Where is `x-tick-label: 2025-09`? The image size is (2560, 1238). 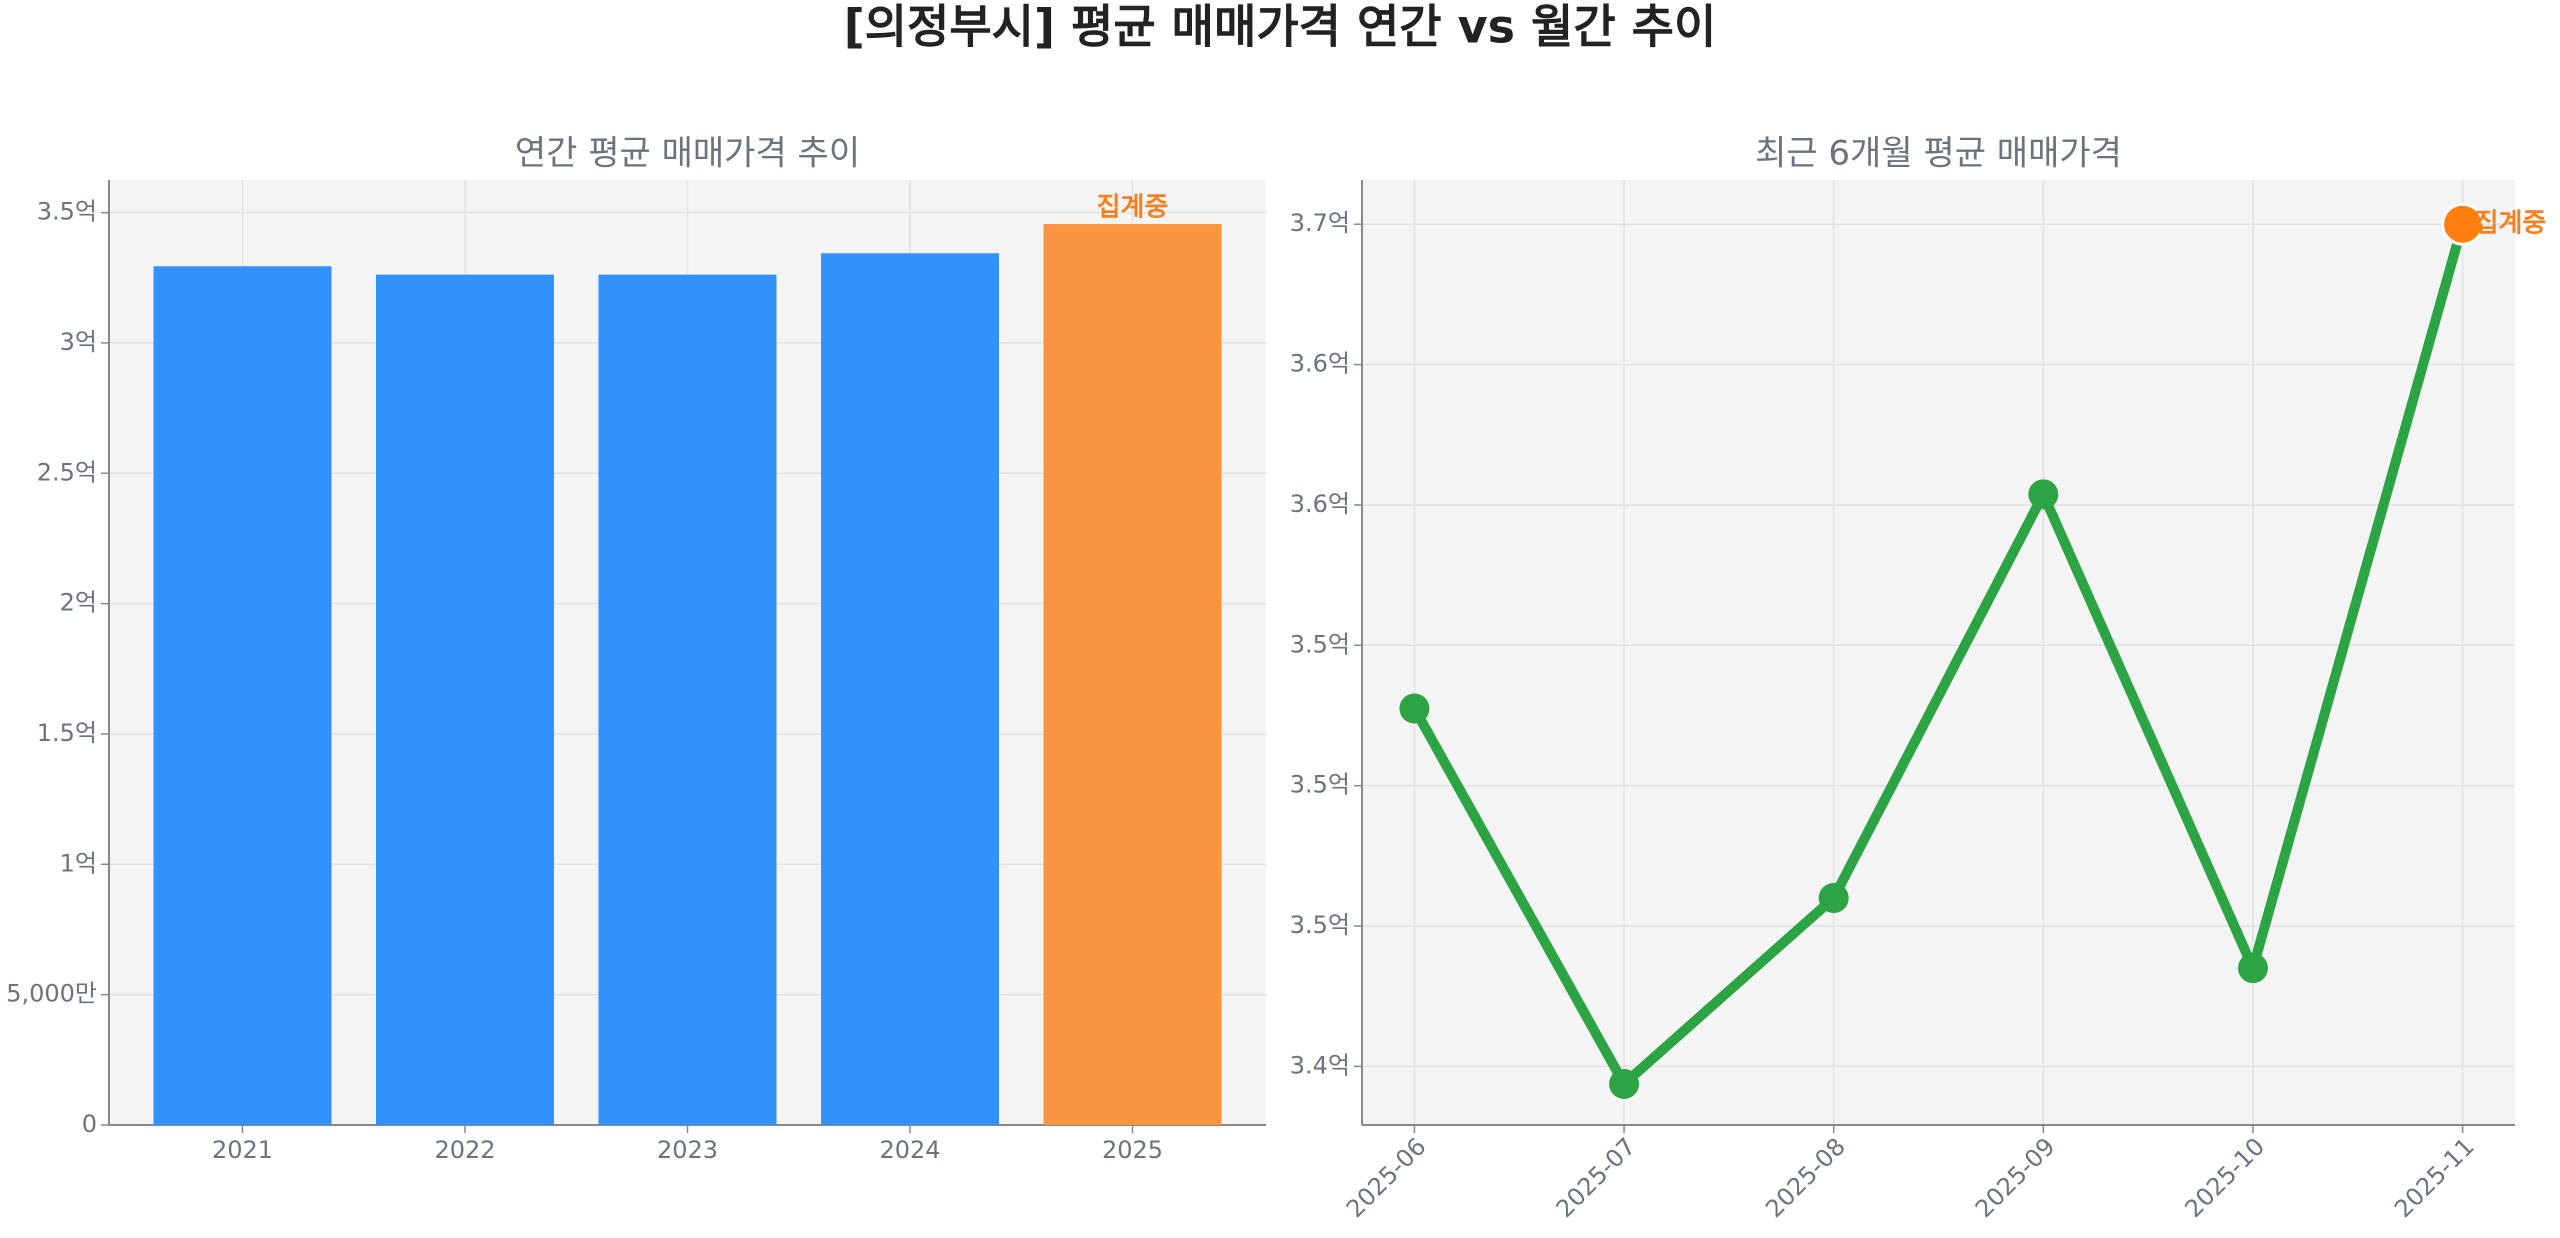
x-tick-label: 2025-09 is located at coordinates (2015, 1177).